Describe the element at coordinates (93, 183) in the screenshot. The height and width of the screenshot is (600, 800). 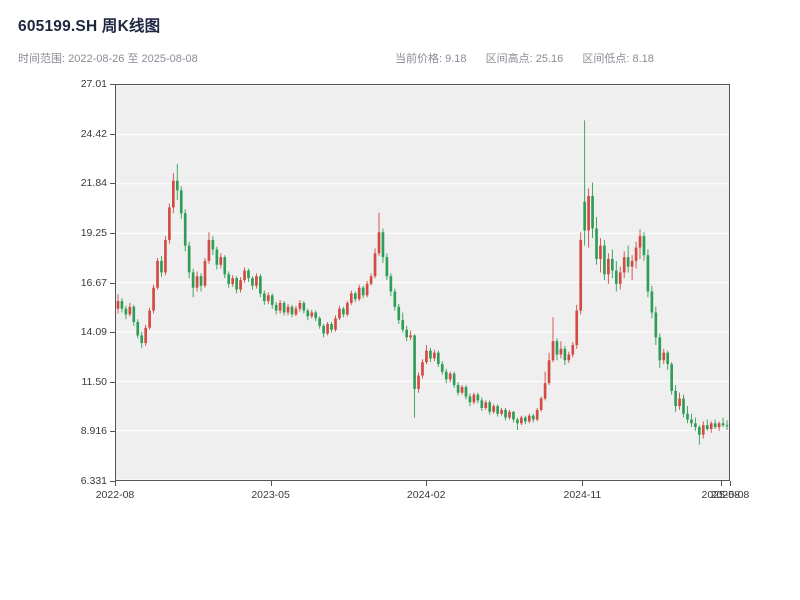
I see `y-axis-tick-label: 21.84` at that location.